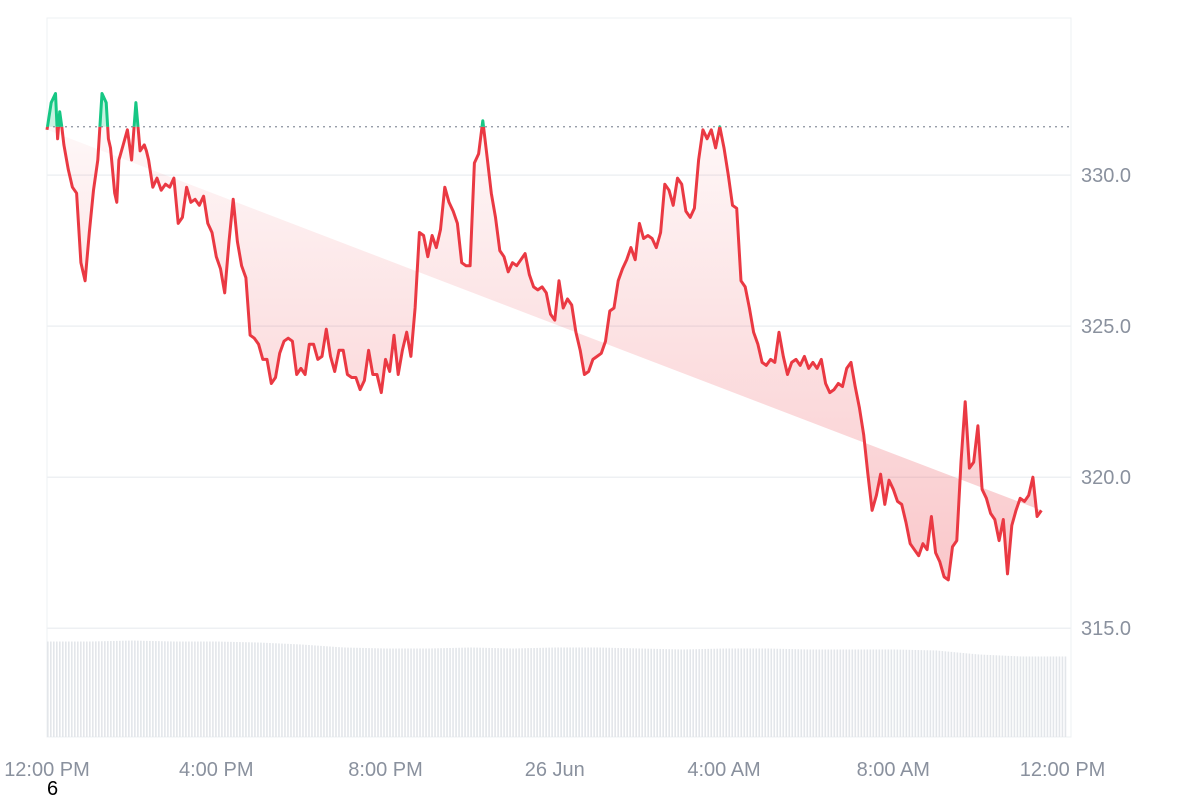 The image size is (1200, 805). I want to click on x-tick-label: 8:00 PM, so click(385, 770).